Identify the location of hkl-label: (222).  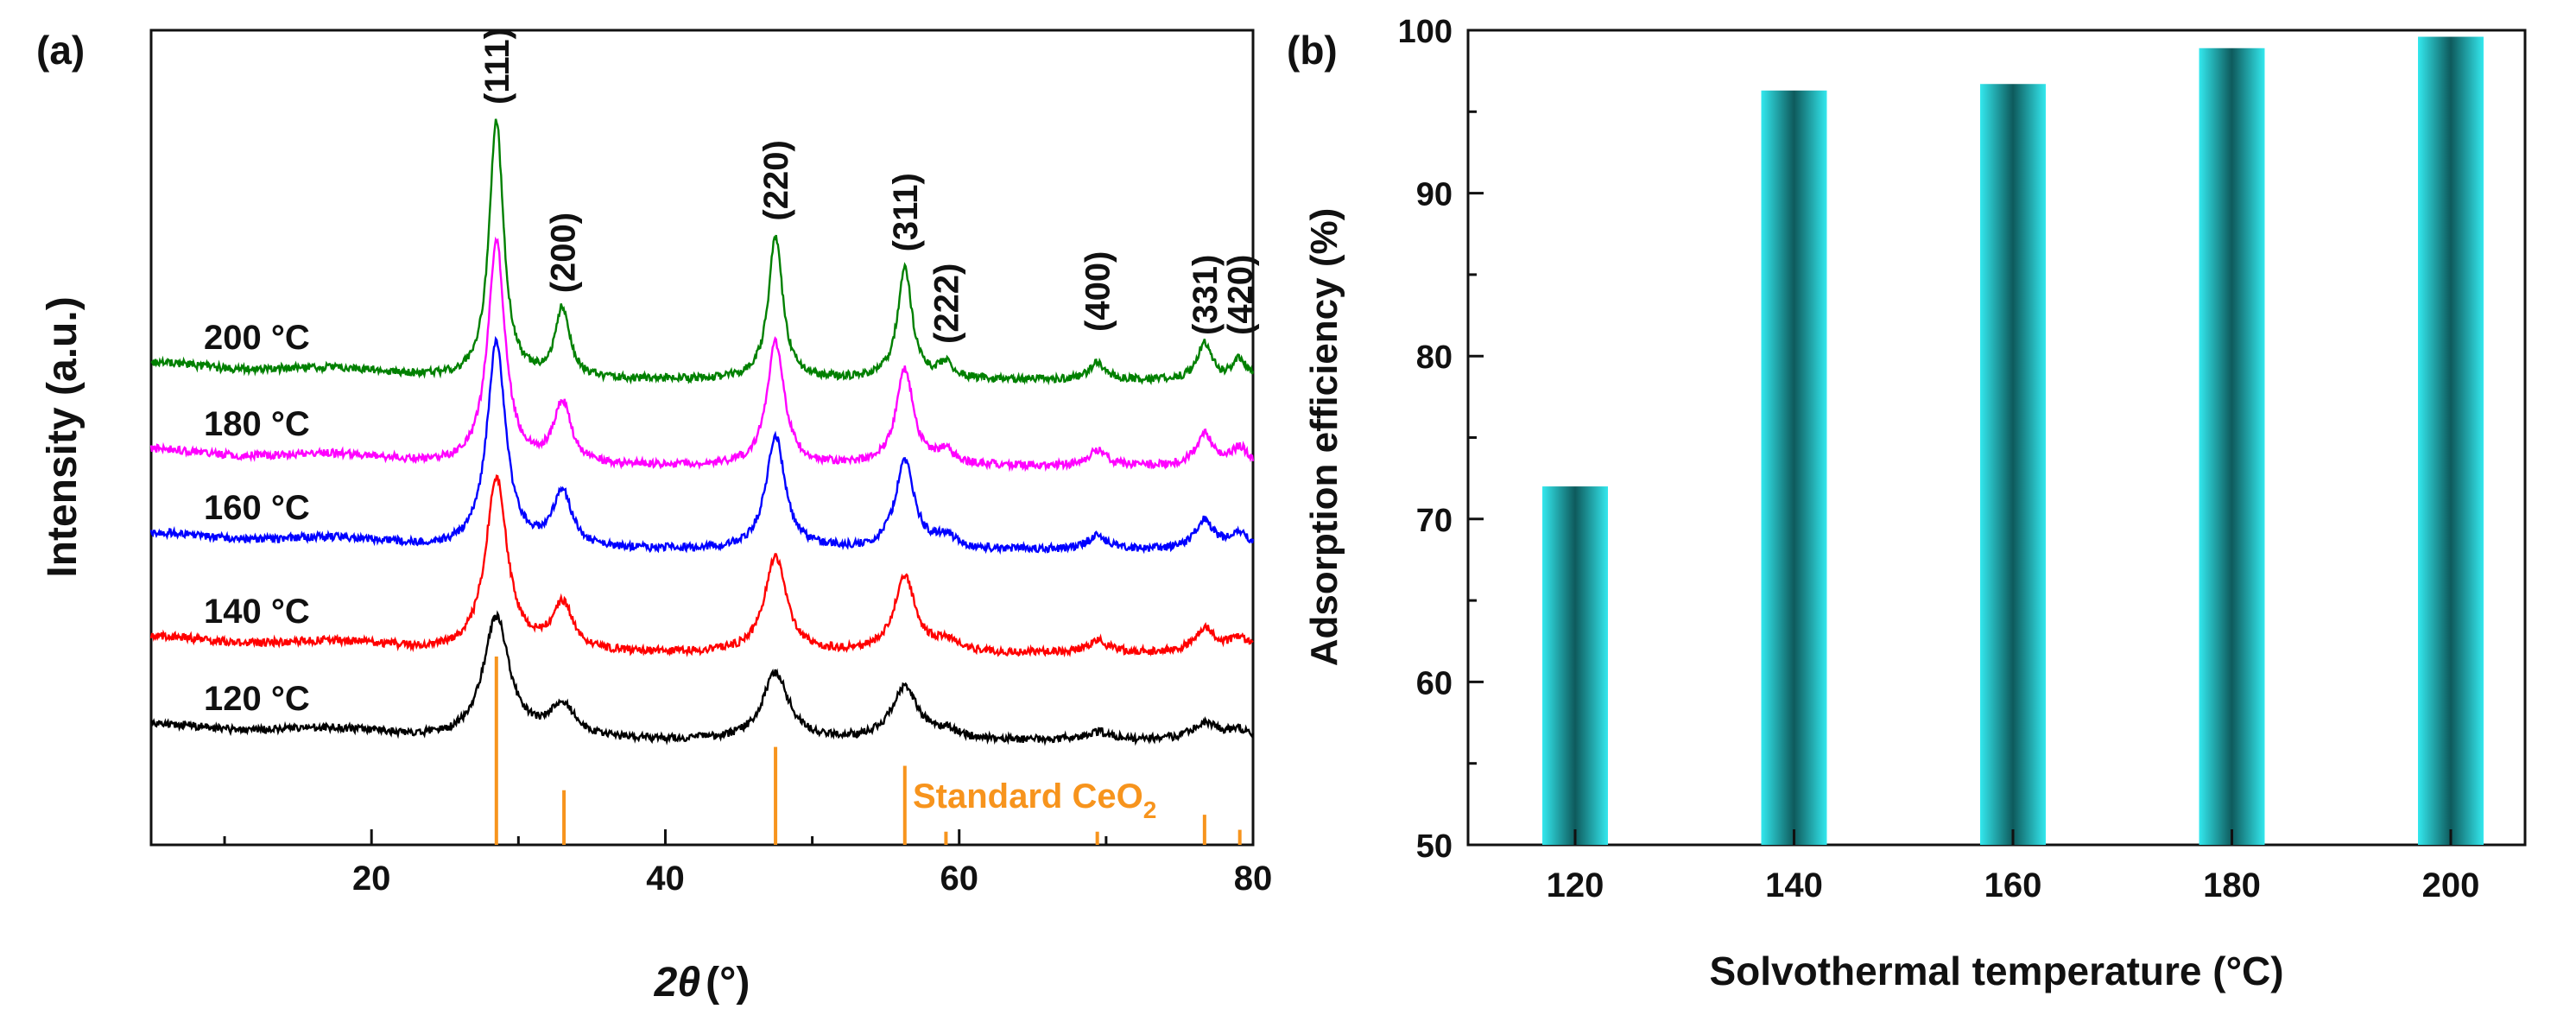
(946, 303).